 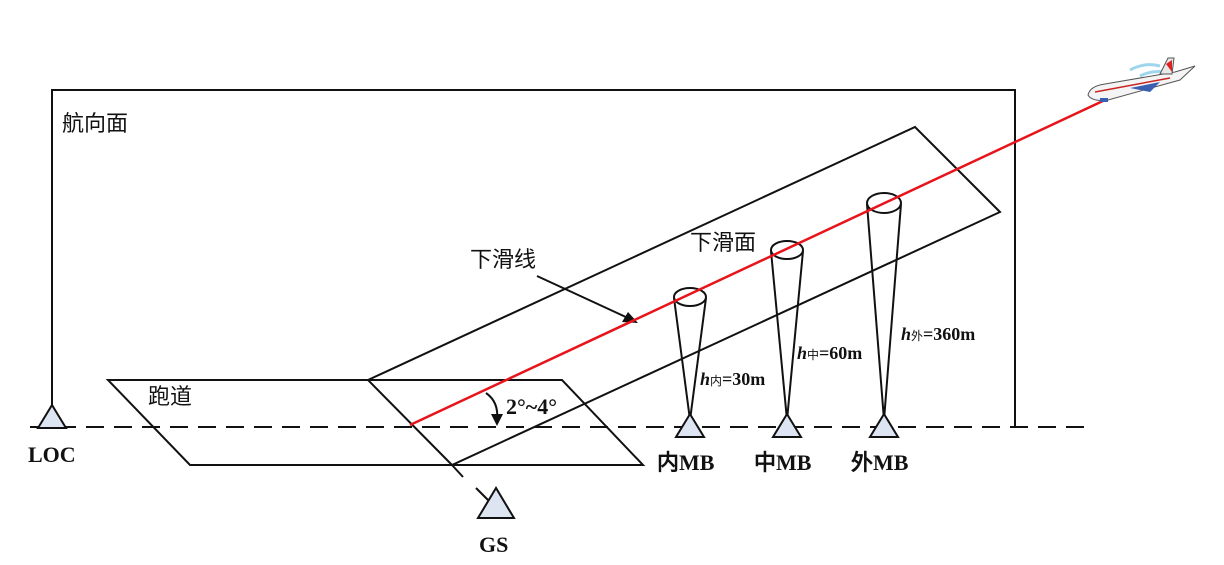 I want to click on glide-plane-extension, so click(x=457, y=471).